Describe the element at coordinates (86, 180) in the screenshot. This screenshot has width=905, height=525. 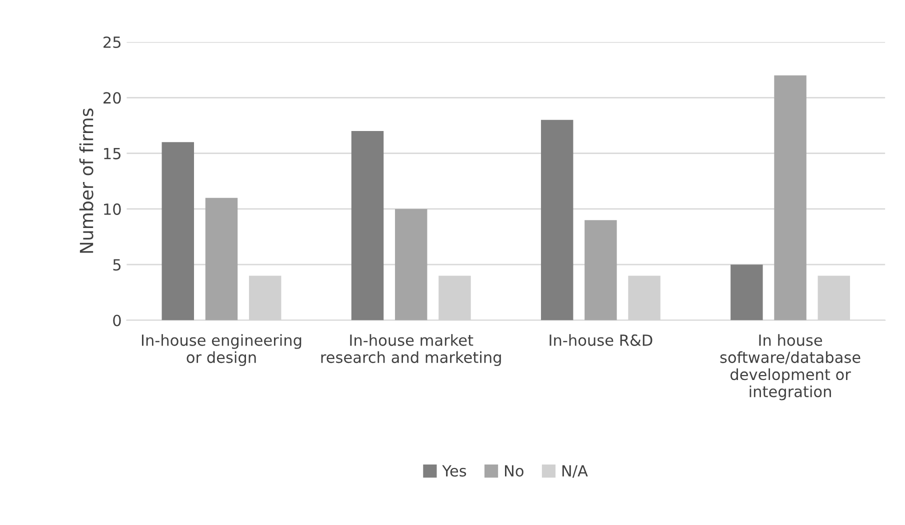
I see `y-axis-title: Number of firms` at that location.